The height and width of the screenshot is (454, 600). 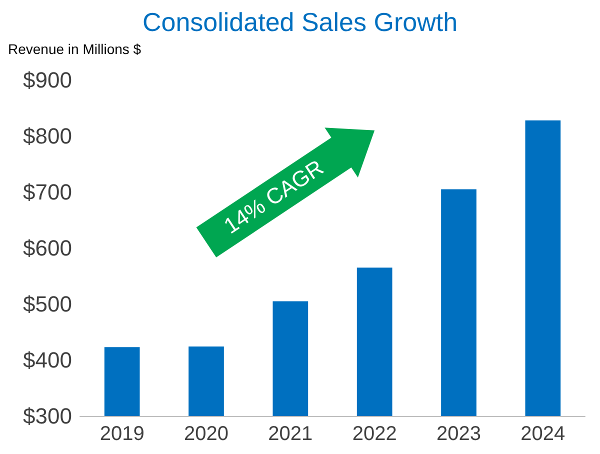 I want to click on x-tick-label: 2021, so click(x=290, y=434).